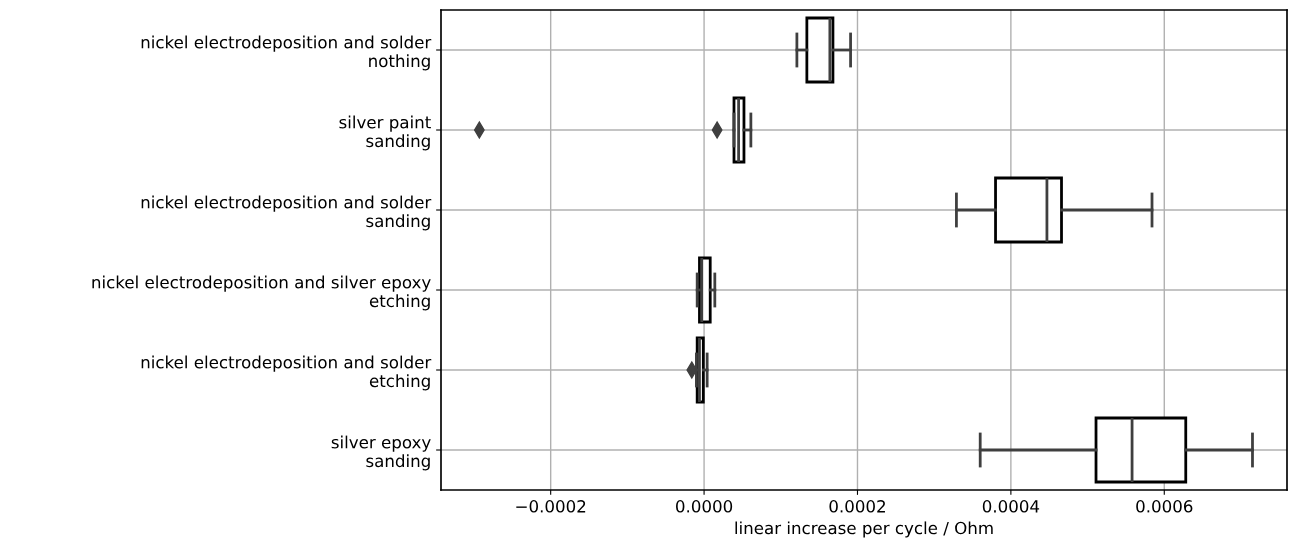  I want to click on x-tick-label: 0.0004, so click(1011, 506).